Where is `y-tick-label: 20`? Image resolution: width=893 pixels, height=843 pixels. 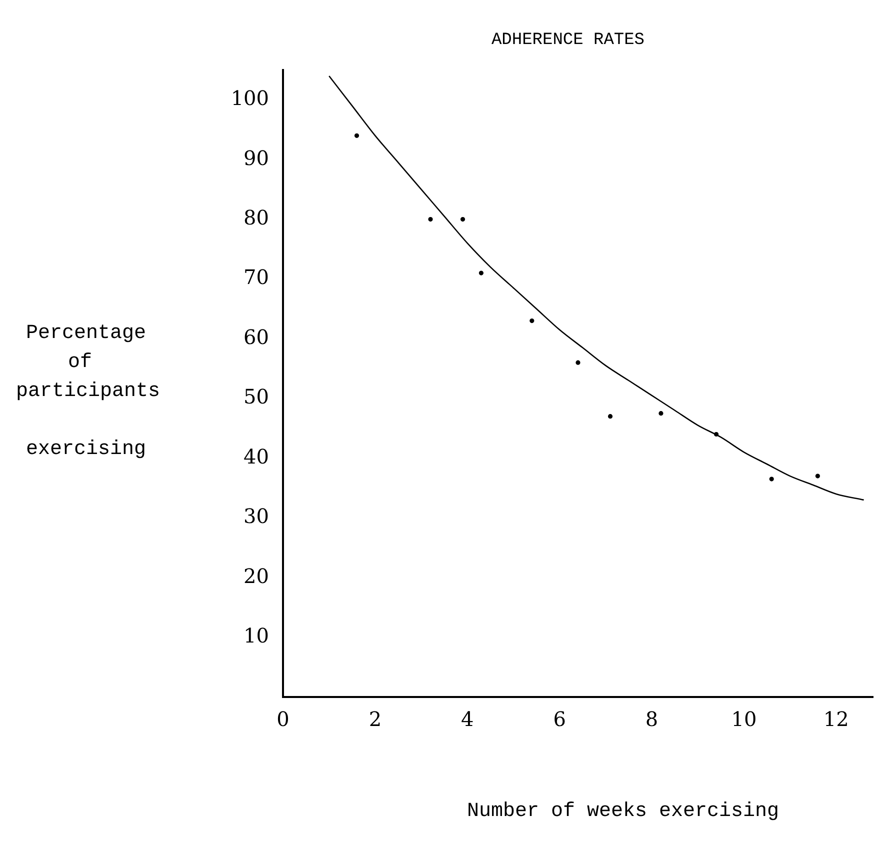
y-tick-label: 20 is located at coordinates (256, 576).